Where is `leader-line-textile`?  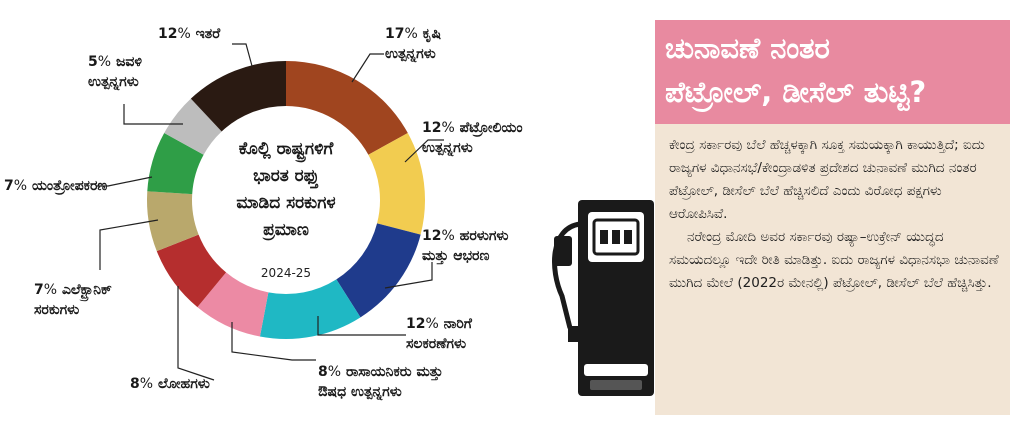 leader-line-textile is located at coordinates (153, 114).